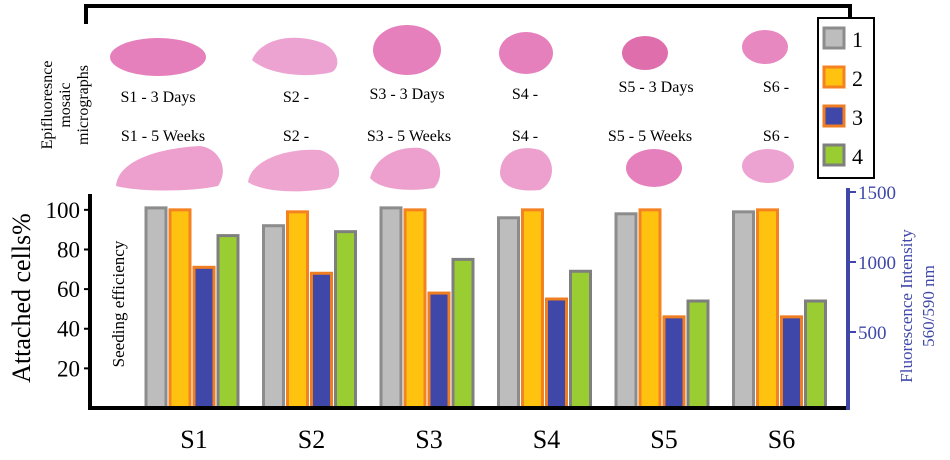  Describe the element at coordinates (407, 50) in the screenshot. I see `micrograph-s3-3days` at that location.